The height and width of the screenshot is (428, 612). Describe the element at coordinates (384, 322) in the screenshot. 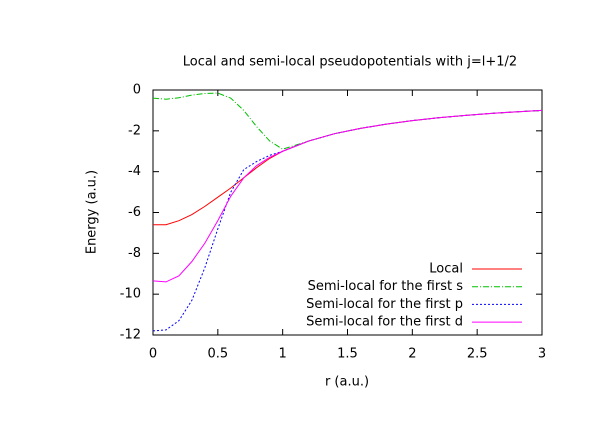

I see `legend-label: Semi-local for the first d` at that location.